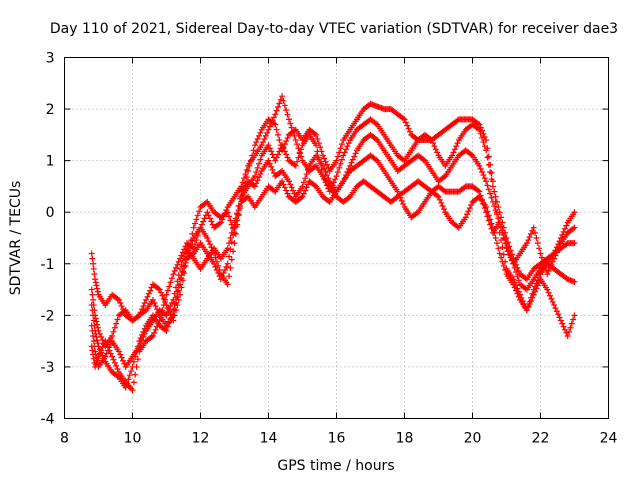 The width and height of the screenshot is (640, 480). Describe the element at coordinates (338, 439) in the screenshot. I see `x-tick-labels: 8 10 12 14 16 18 20 22 24` at that location.